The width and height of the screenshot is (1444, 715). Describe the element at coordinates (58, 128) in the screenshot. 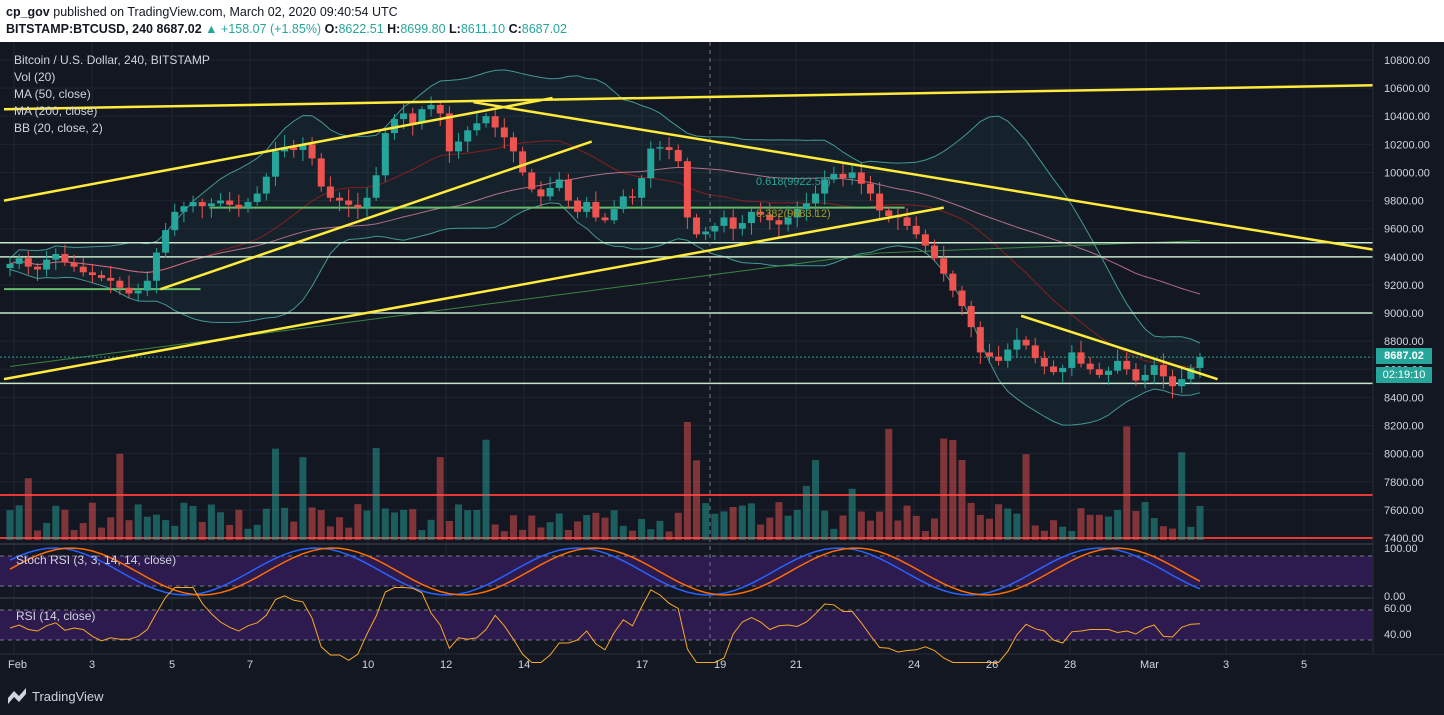

I see `legend-bb: BB (20, close, 2)` at that location.